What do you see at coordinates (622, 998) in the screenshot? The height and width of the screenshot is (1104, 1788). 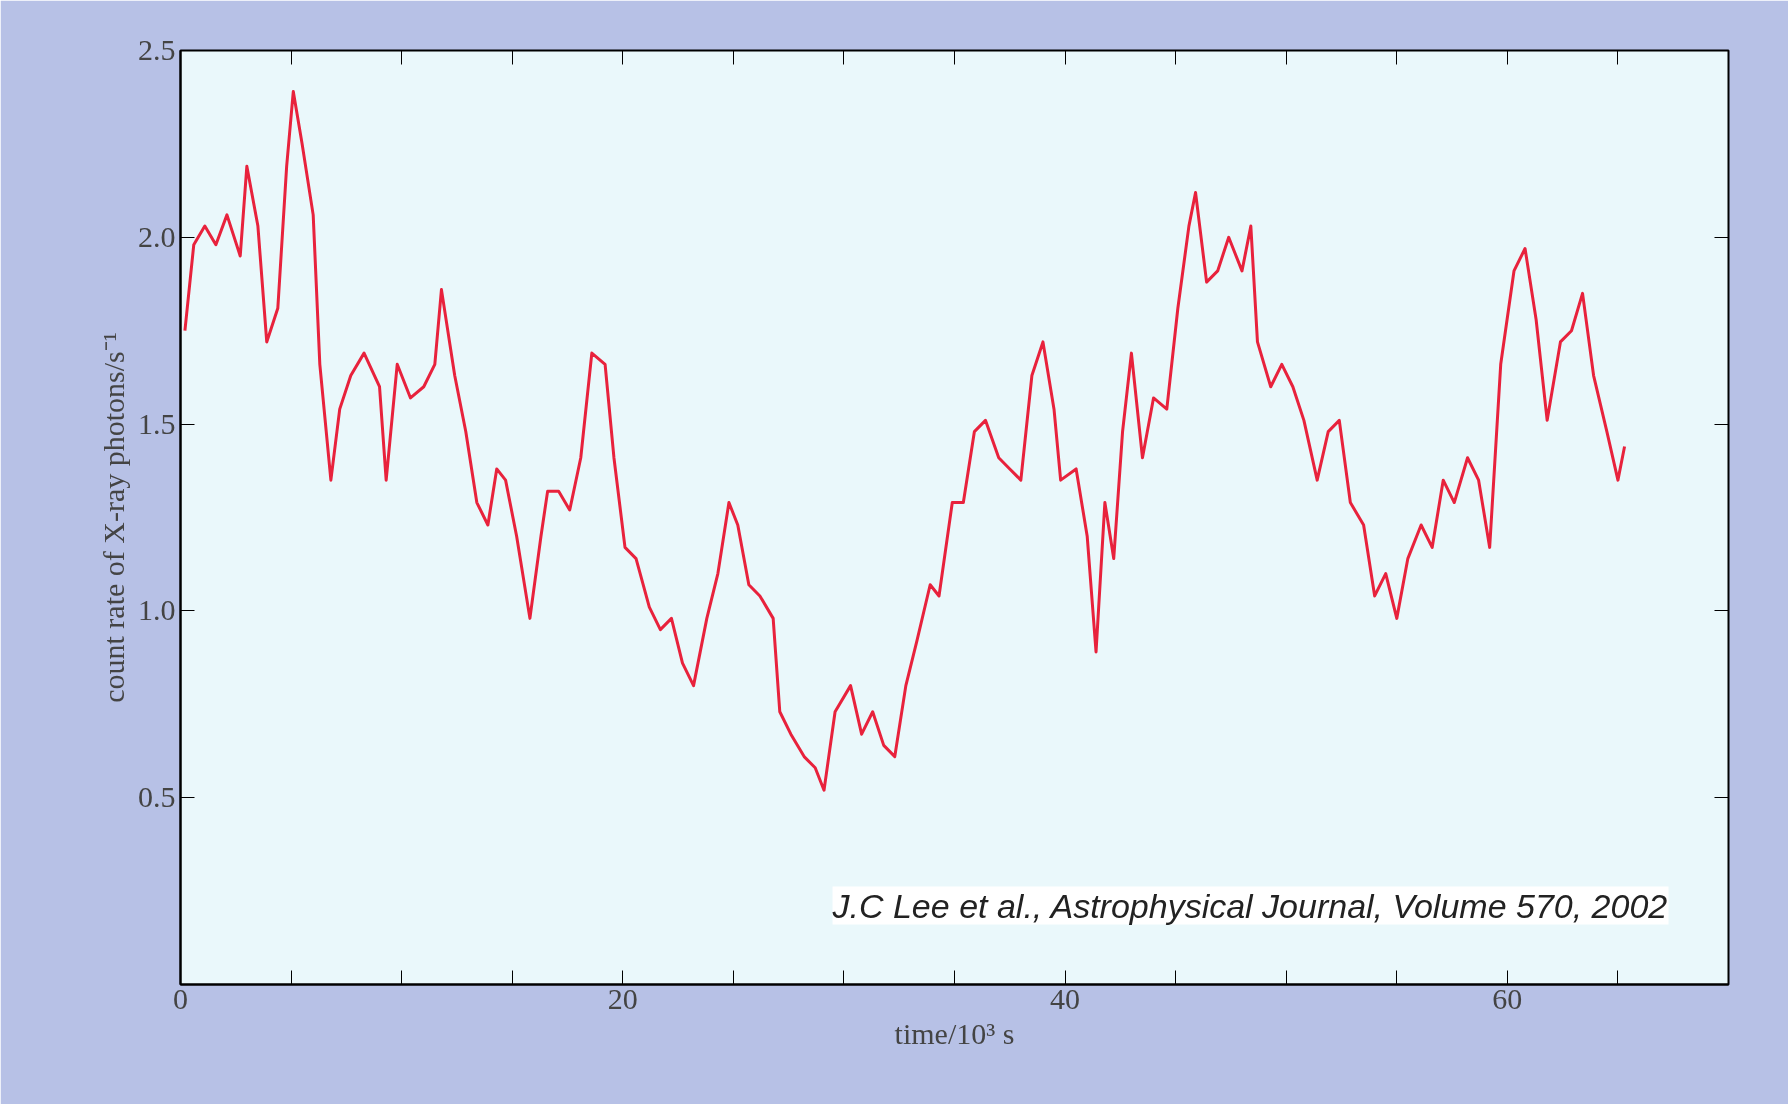 I see `x-tick-label: 20` at bounding box center [622, 998].